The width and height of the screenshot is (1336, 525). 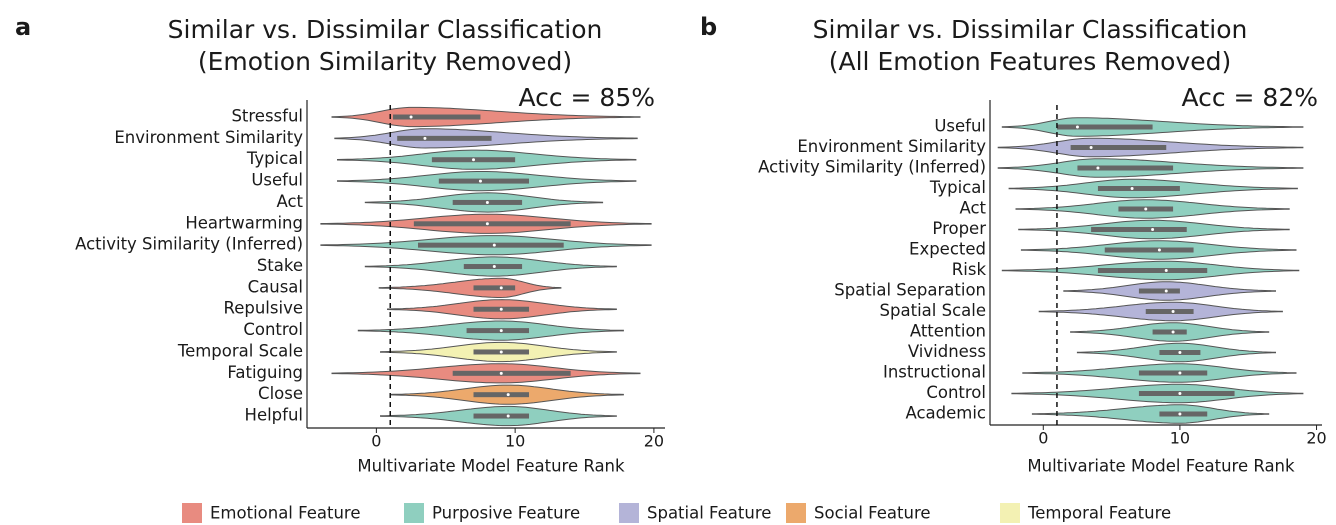 What do you see at coordinates (959, 228) in the screenshot?
I see `category-label: Proper` at bounding box center [959, 228].